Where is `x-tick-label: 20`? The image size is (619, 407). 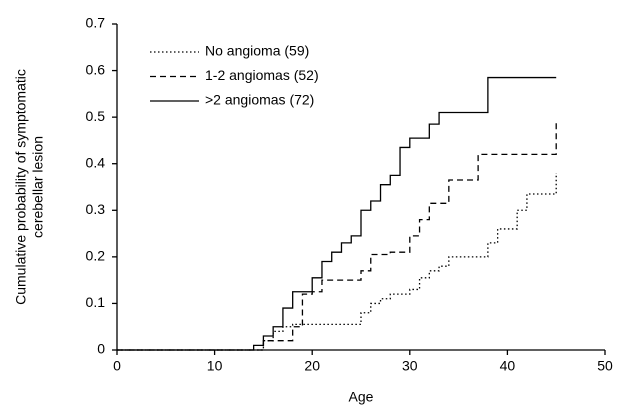
x-tick-label: 20 is located at coordinates (312, 366).